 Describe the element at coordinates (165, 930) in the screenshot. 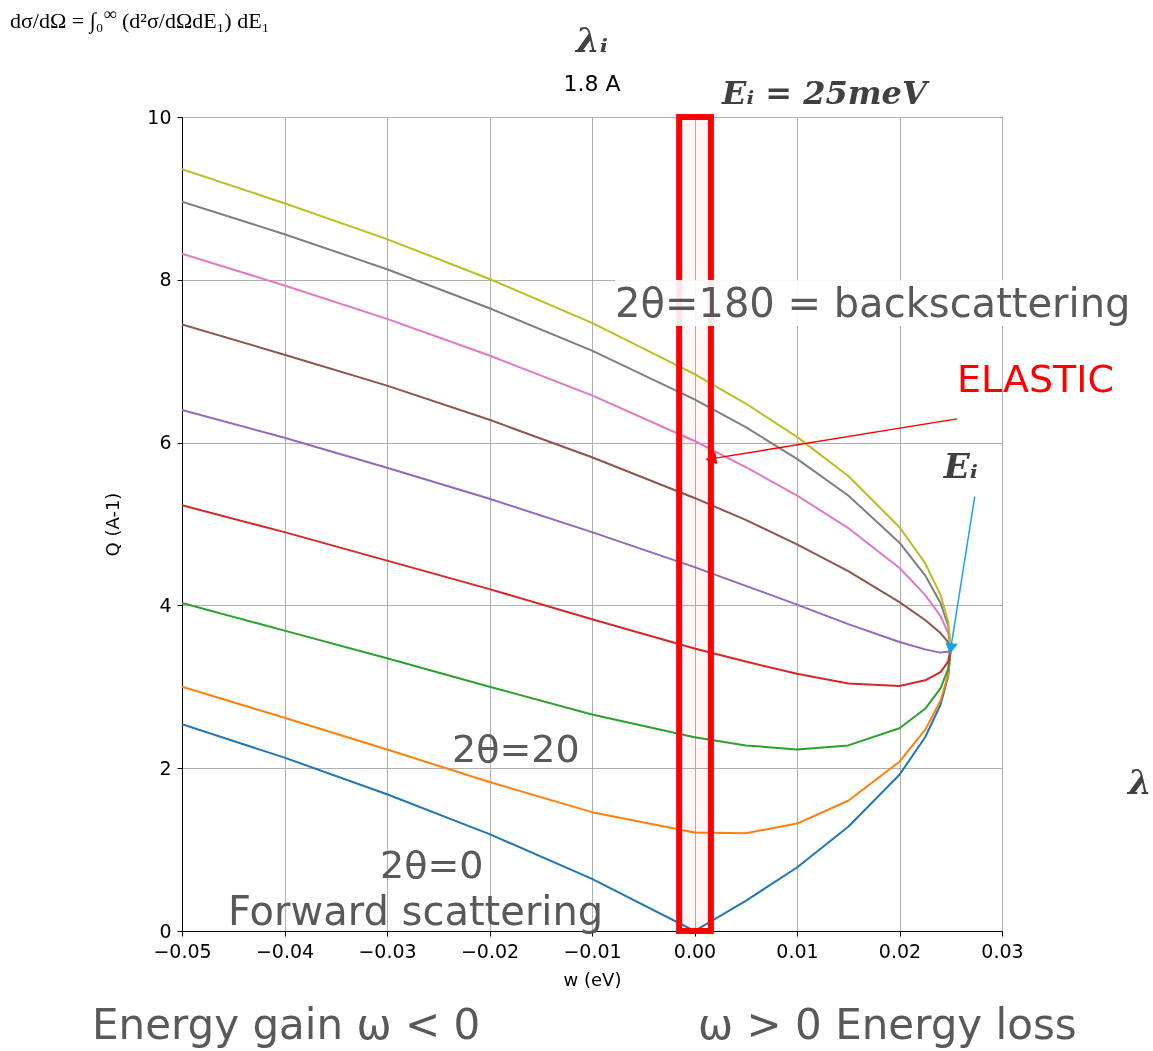

I see `y-tick-label: 0` at that location.